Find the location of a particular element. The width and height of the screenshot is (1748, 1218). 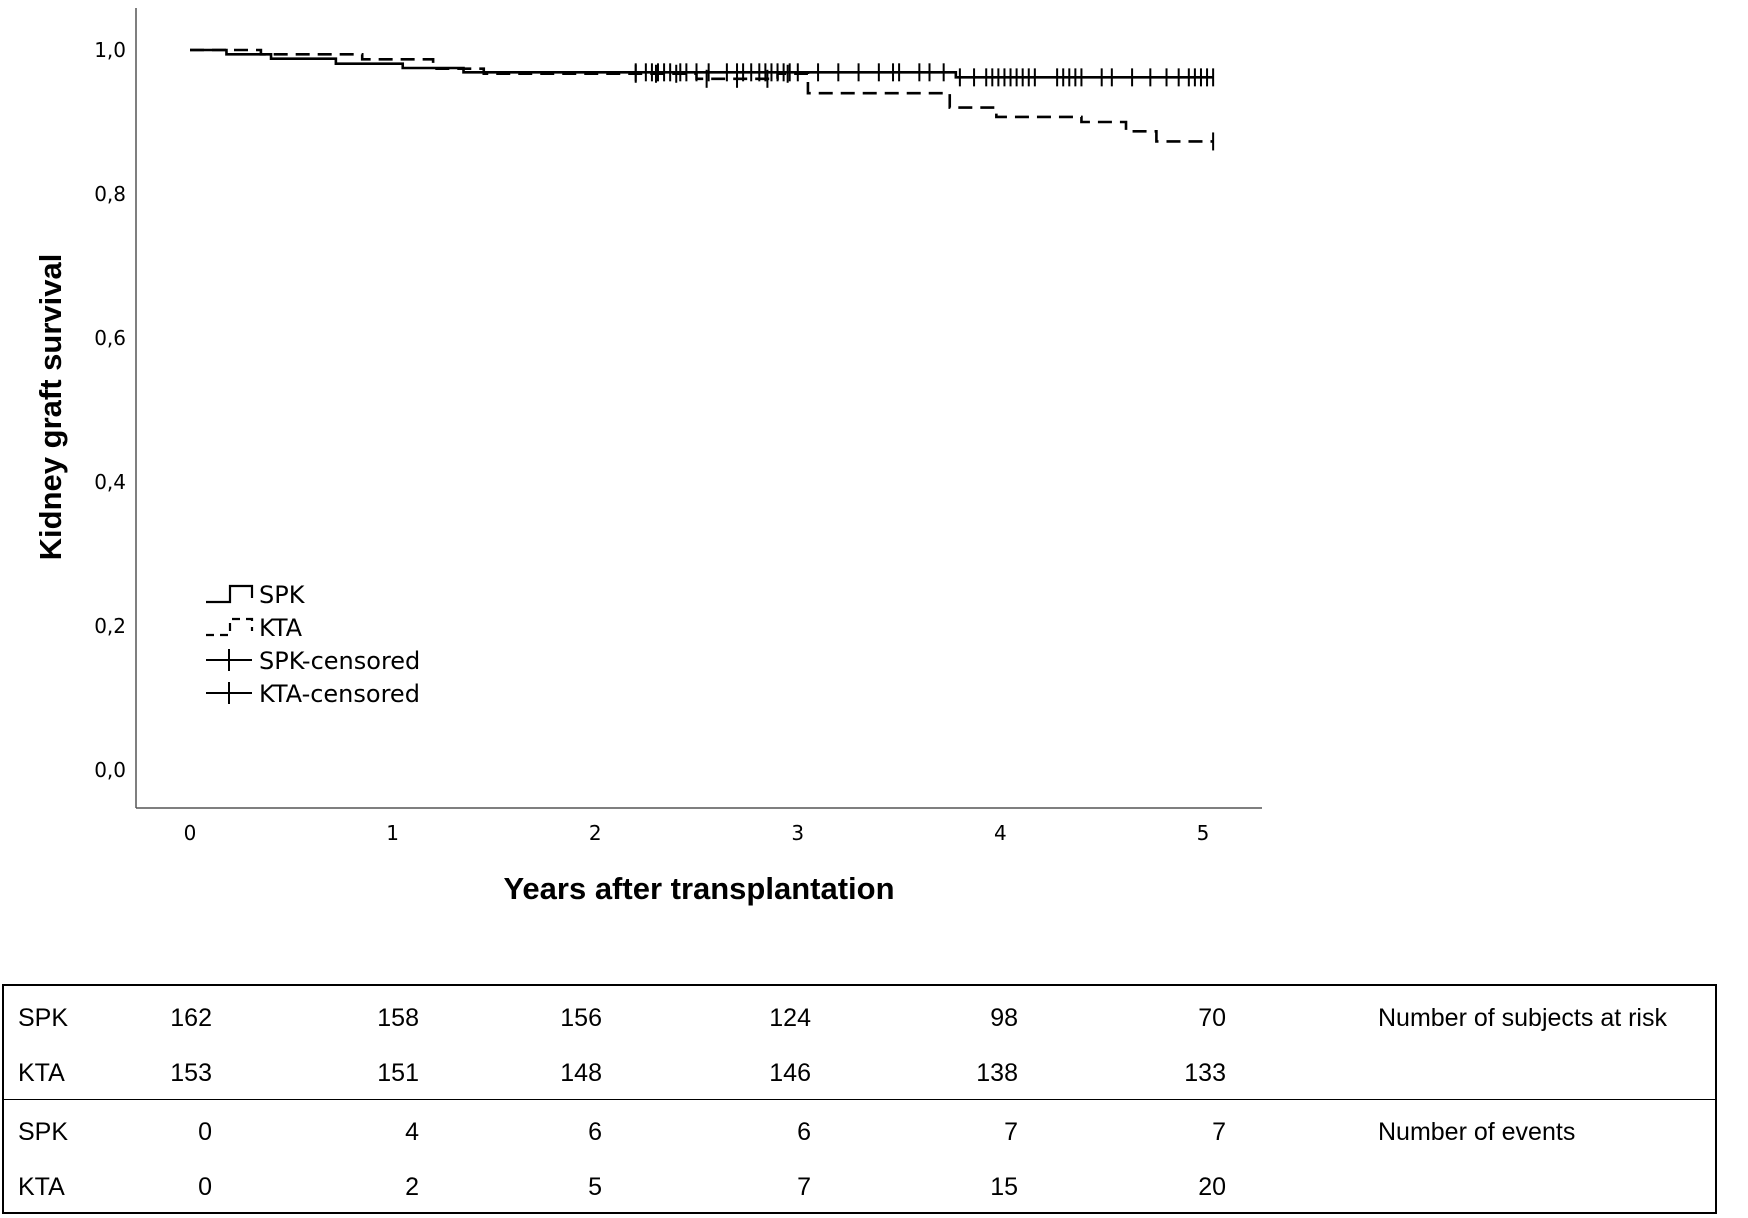

x-tick-label: 5 is located at coordinates (1203, 833).